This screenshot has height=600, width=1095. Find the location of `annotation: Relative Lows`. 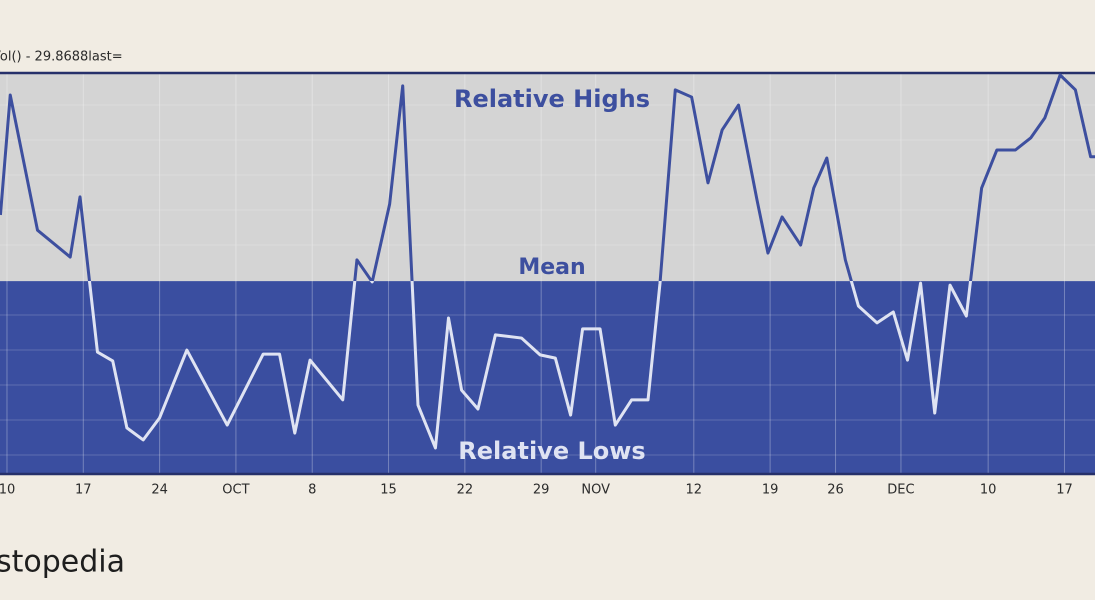

annotation: Relative Lows is located at coordinates (551, 451).